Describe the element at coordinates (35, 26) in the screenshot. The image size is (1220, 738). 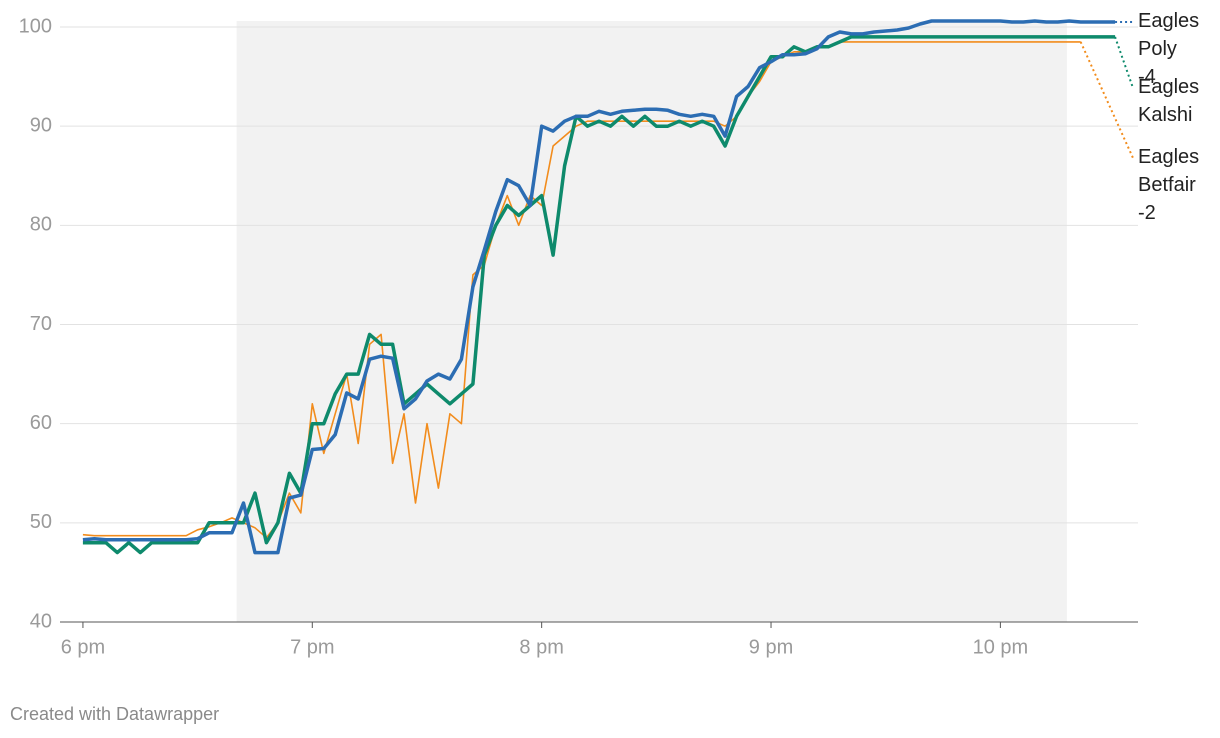
I see `y-tick-label: 100` at that location.